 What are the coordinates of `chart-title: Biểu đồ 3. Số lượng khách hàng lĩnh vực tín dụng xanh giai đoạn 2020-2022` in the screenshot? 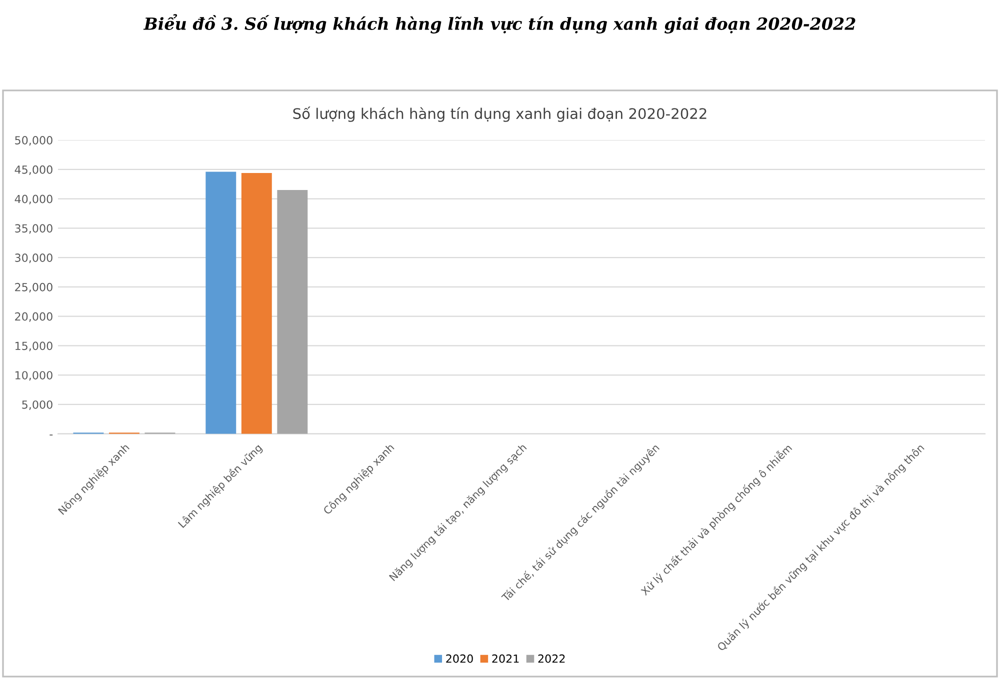 It's located at (499, 24).